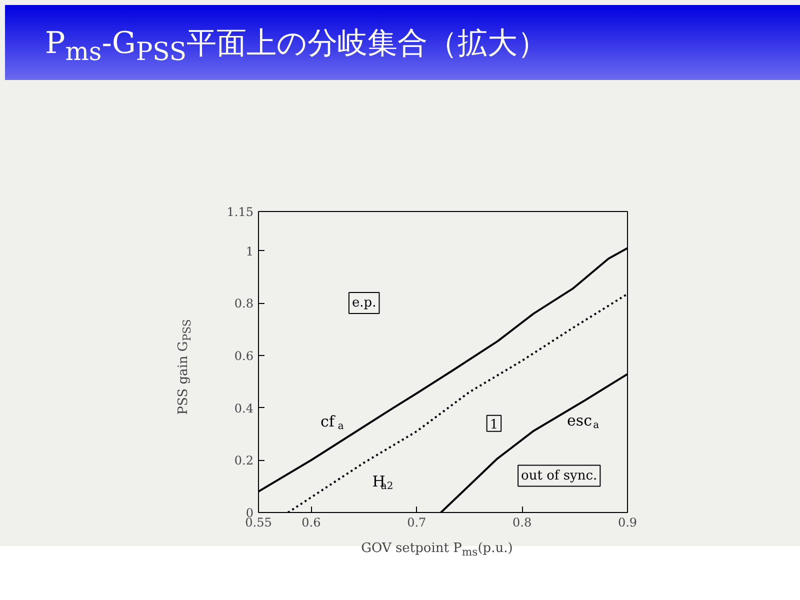  Describe the element at coordinates (250, 251) in the screenshot. I see `y-tick-label: 1` at that location.